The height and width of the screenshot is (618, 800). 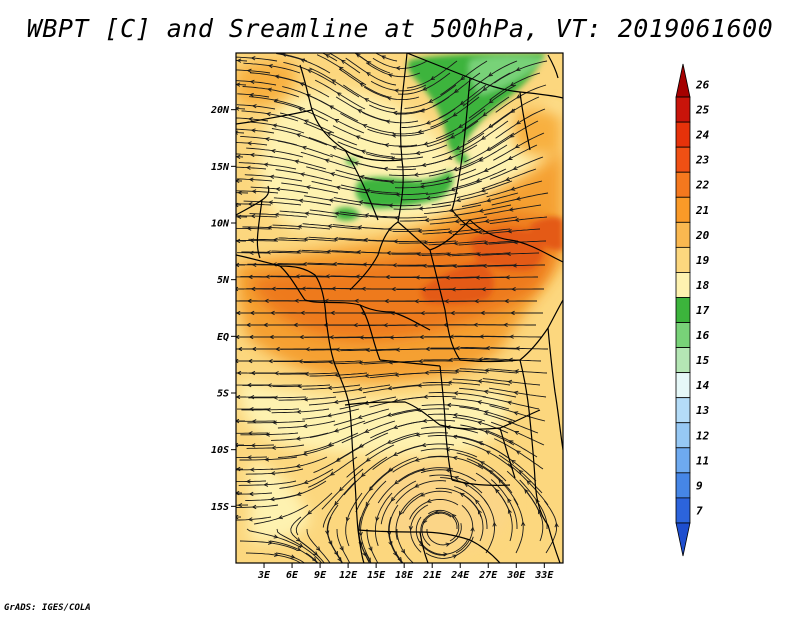 What do you see at coordinates (516, 575) in the screenshot?
I see `lon-tick-label: 30E` at bounding box center [516, 575].